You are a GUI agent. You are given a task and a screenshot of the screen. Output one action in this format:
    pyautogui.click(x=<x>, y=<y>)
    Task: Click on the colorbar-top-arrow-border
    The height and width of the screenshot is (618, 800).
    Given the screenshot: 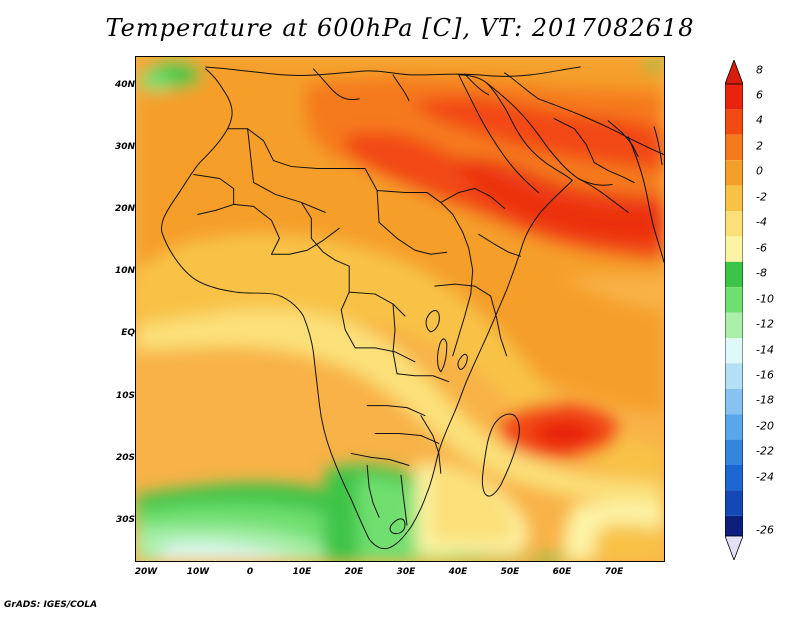 What is the action you would take?
    pyautogui.click(x=734, y=72)
    